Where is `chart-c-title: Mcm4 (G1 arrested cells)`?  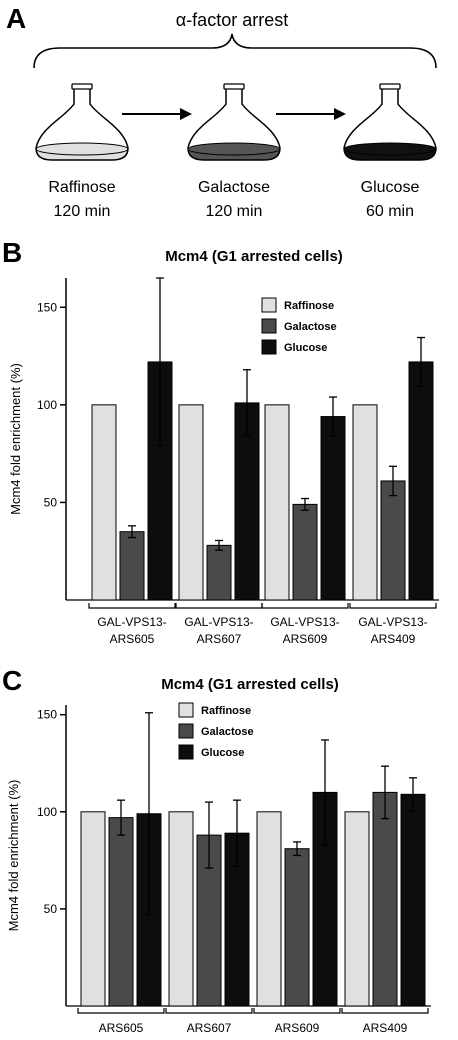
chart-c-title: Mcm4 (G1 arrested cells) is located at coordinates (250, 684).